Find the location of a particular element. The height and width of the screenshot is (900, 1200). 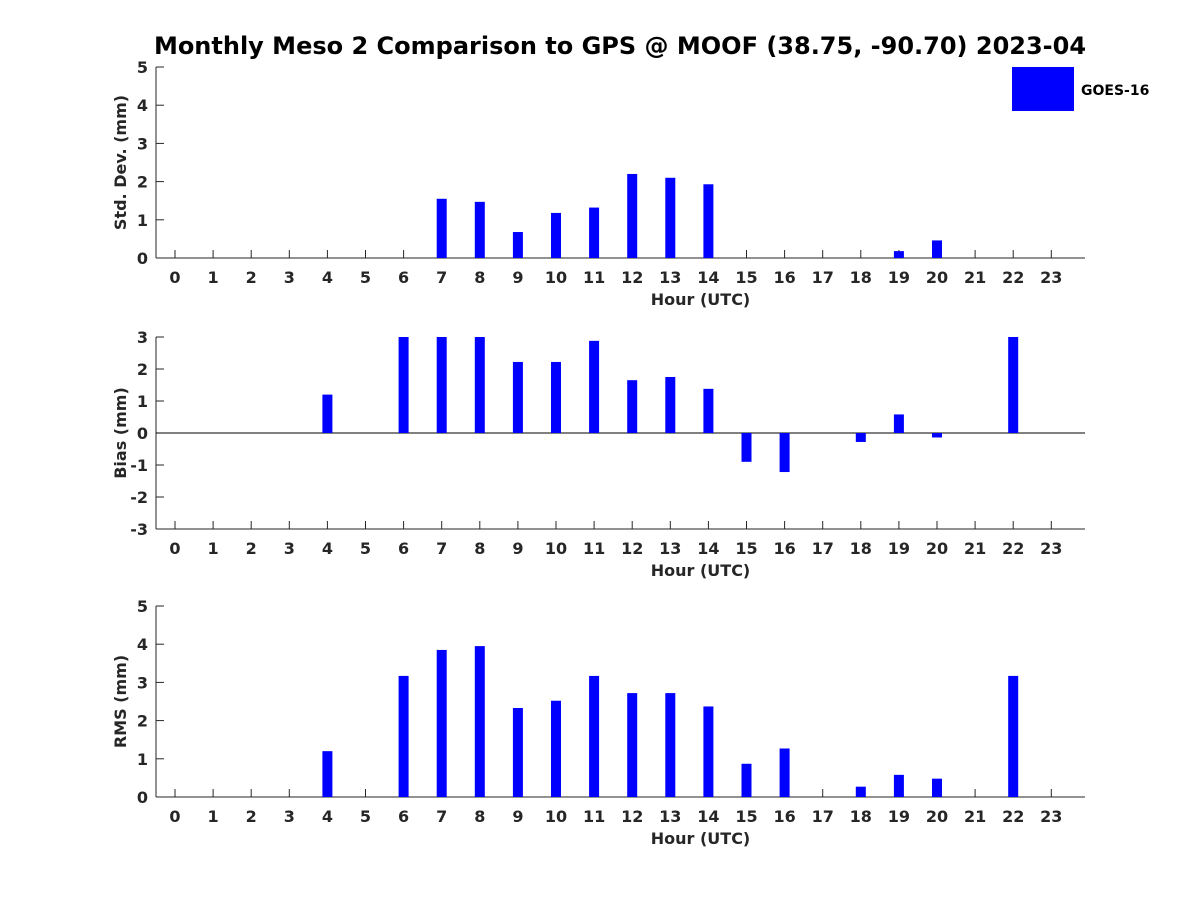

bias-ytick-label: 2 is located at coordinates (142, 369).